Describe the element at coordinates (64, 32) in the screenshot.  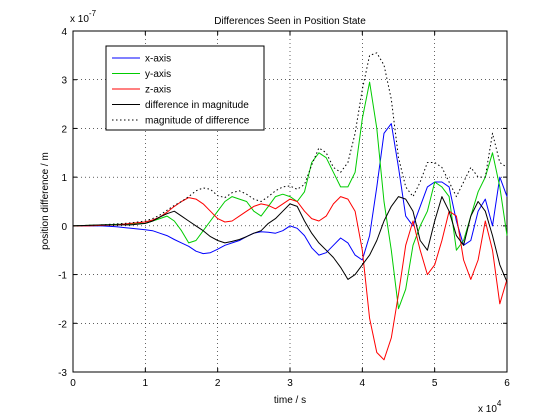
I see `y-tick-label: 4` at that location.